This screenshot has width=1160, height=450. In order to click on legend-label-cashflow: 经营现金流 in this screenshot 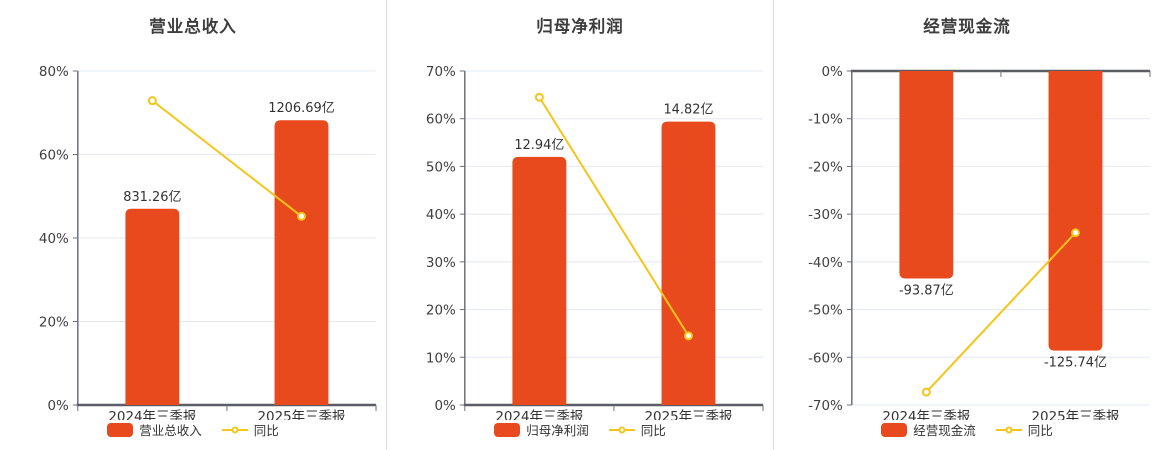, I will do `click(944, 430)`.